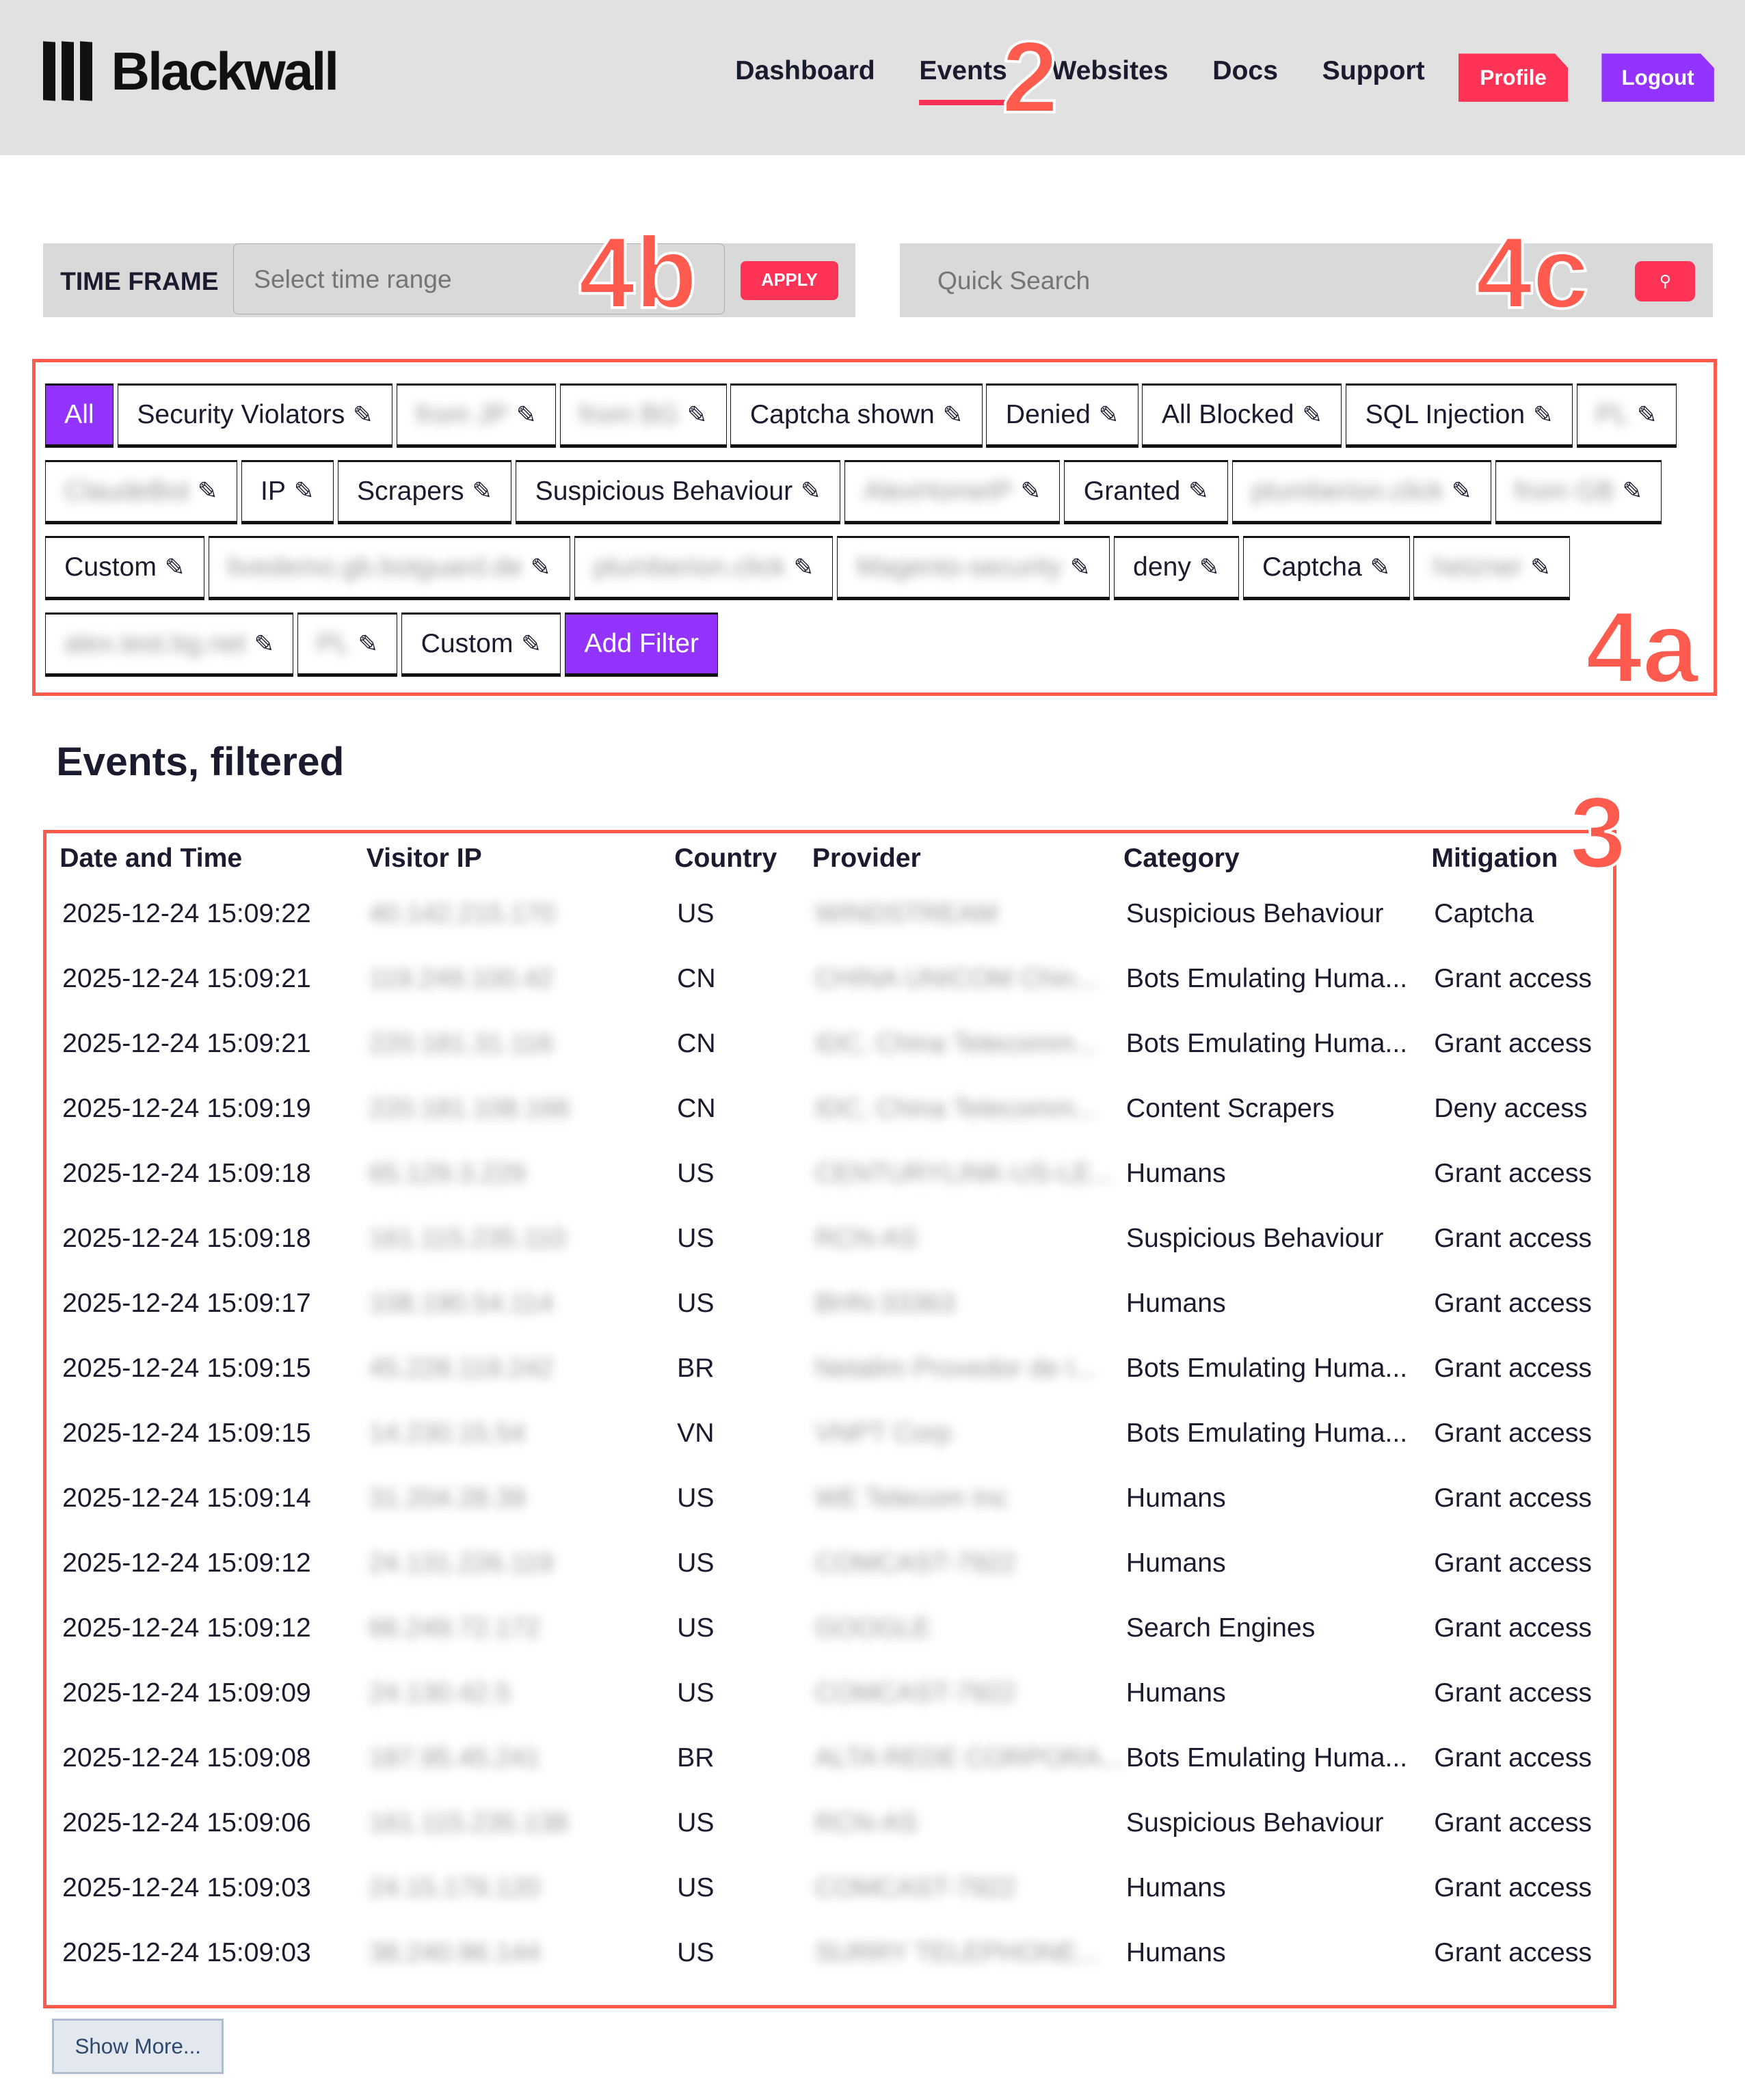 Image resolution: width=1745 pixels, height=2100 pixels. Describe the element at coordinates (140, 491) in the screenshot. I see `filter-chip: ClaudeBot ✎` at that location.